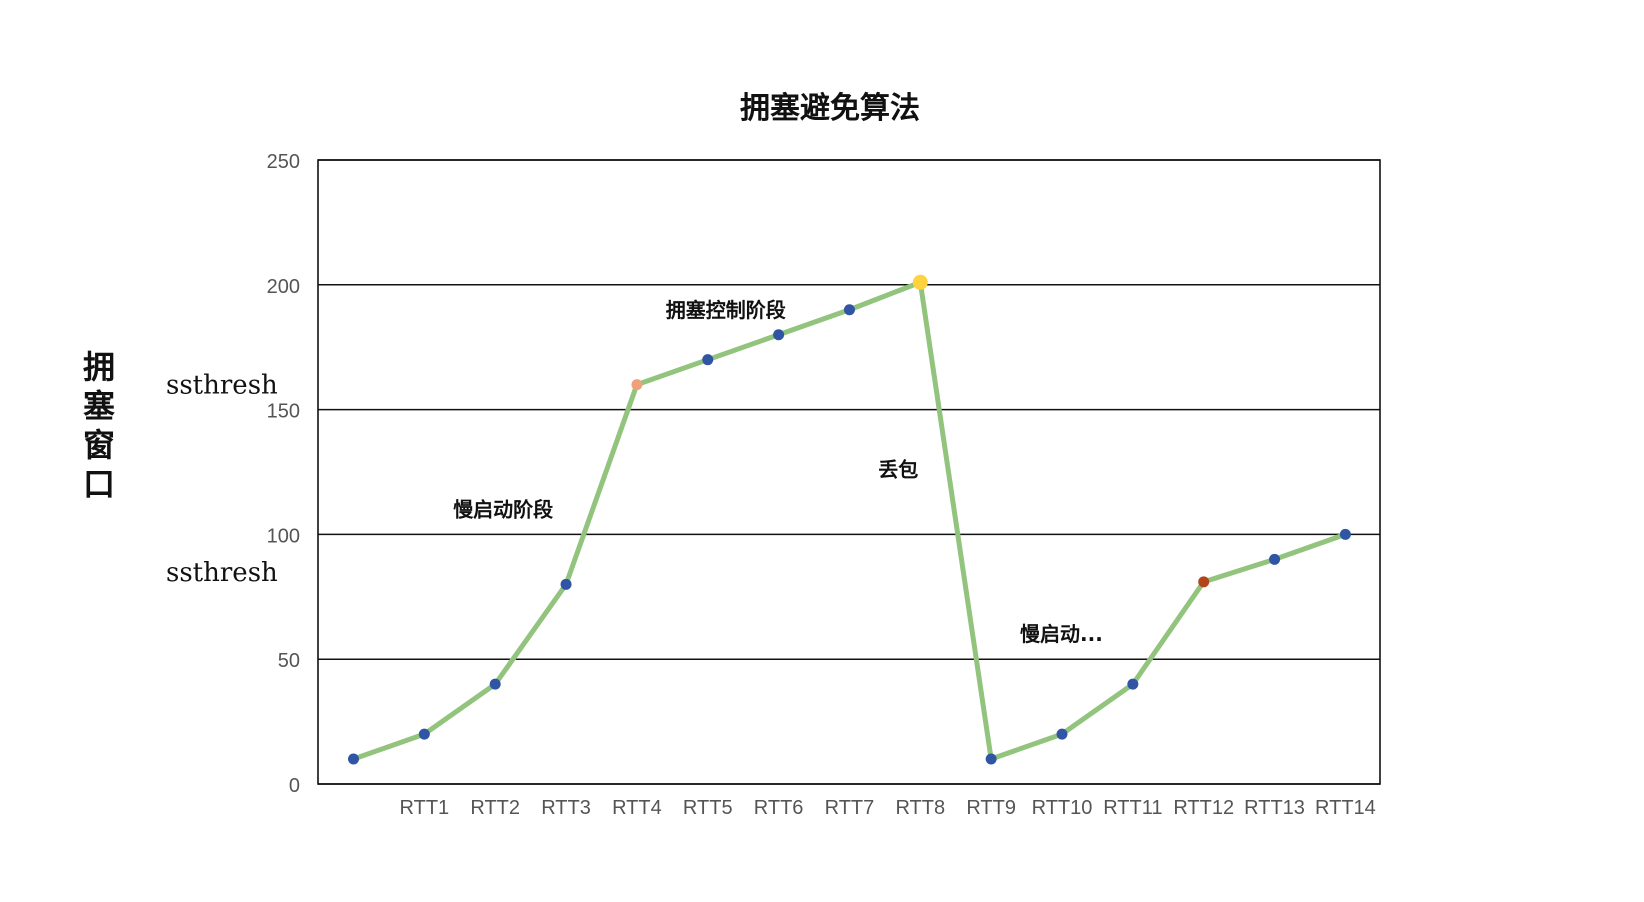 The image size is (1644, 902). I want to click on annotation-label: 慢启动阶段, so click(503, 509).